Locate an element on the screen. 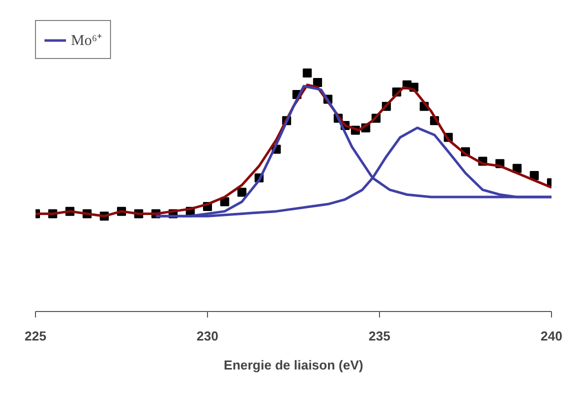  x-axis-title: Energie de liaison (eV) is located at coordinates (294, 365).